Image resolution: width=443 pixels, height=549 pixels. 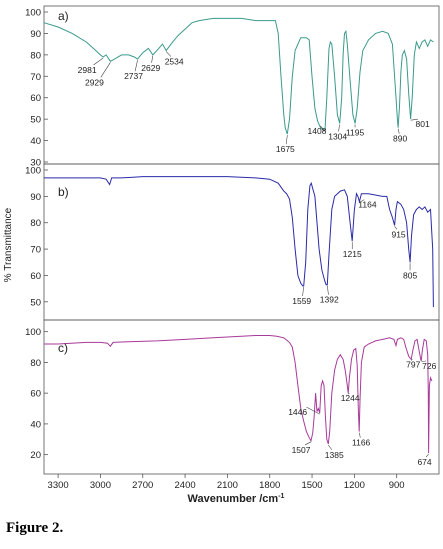 What do you see at coordinates (413, 364) in the screenshot?
I see `peak-label: 797` at bounding box center [413, 364].